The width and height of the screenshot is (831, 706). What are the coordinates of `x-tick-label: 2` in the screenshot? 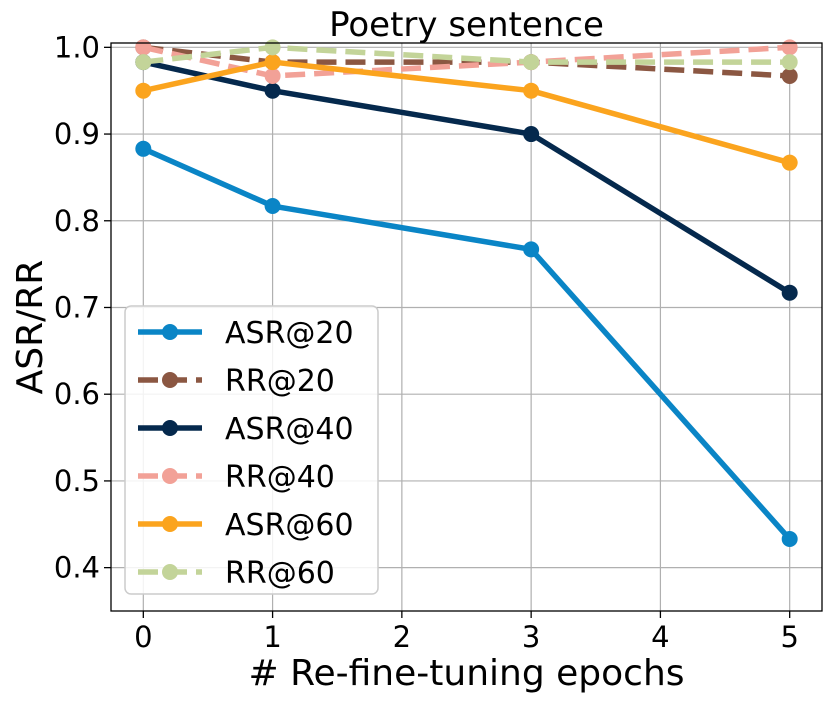 It's located at (402, 637).